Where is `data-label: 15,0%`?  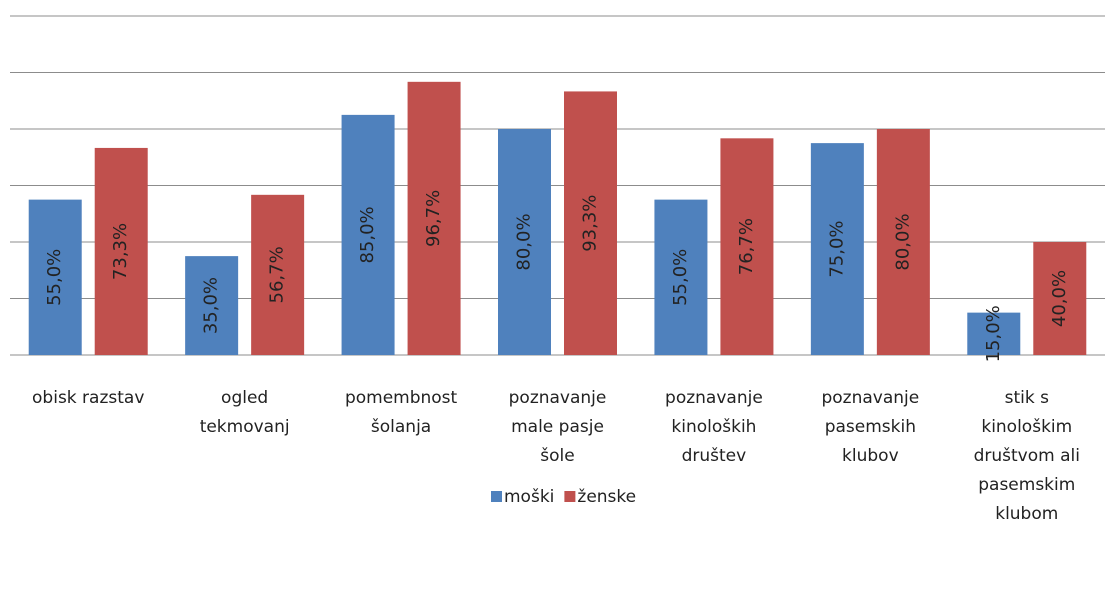 data-label: 15,0% is located at coordinates (993, 333).